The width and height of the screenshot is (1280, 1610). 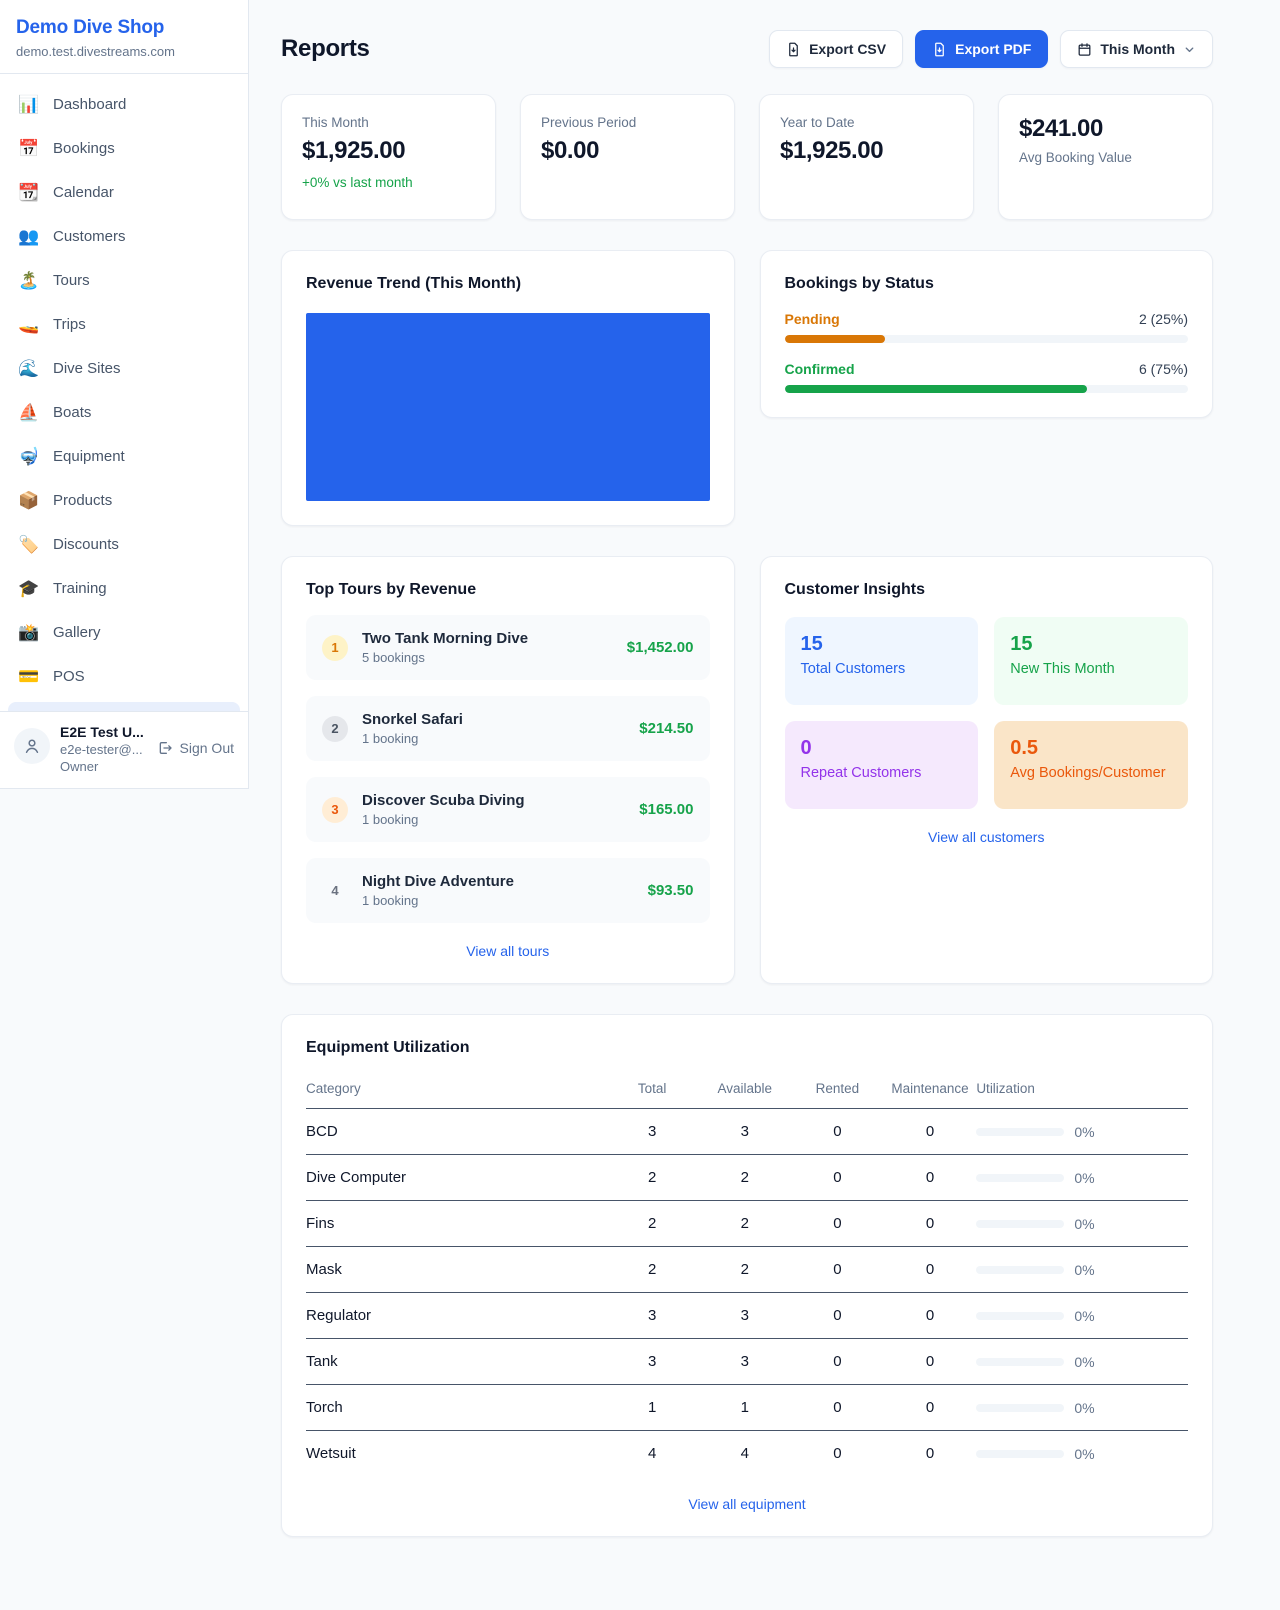 I want to click on view-all-customers-link: View all customers, so click(x=986, y=837).